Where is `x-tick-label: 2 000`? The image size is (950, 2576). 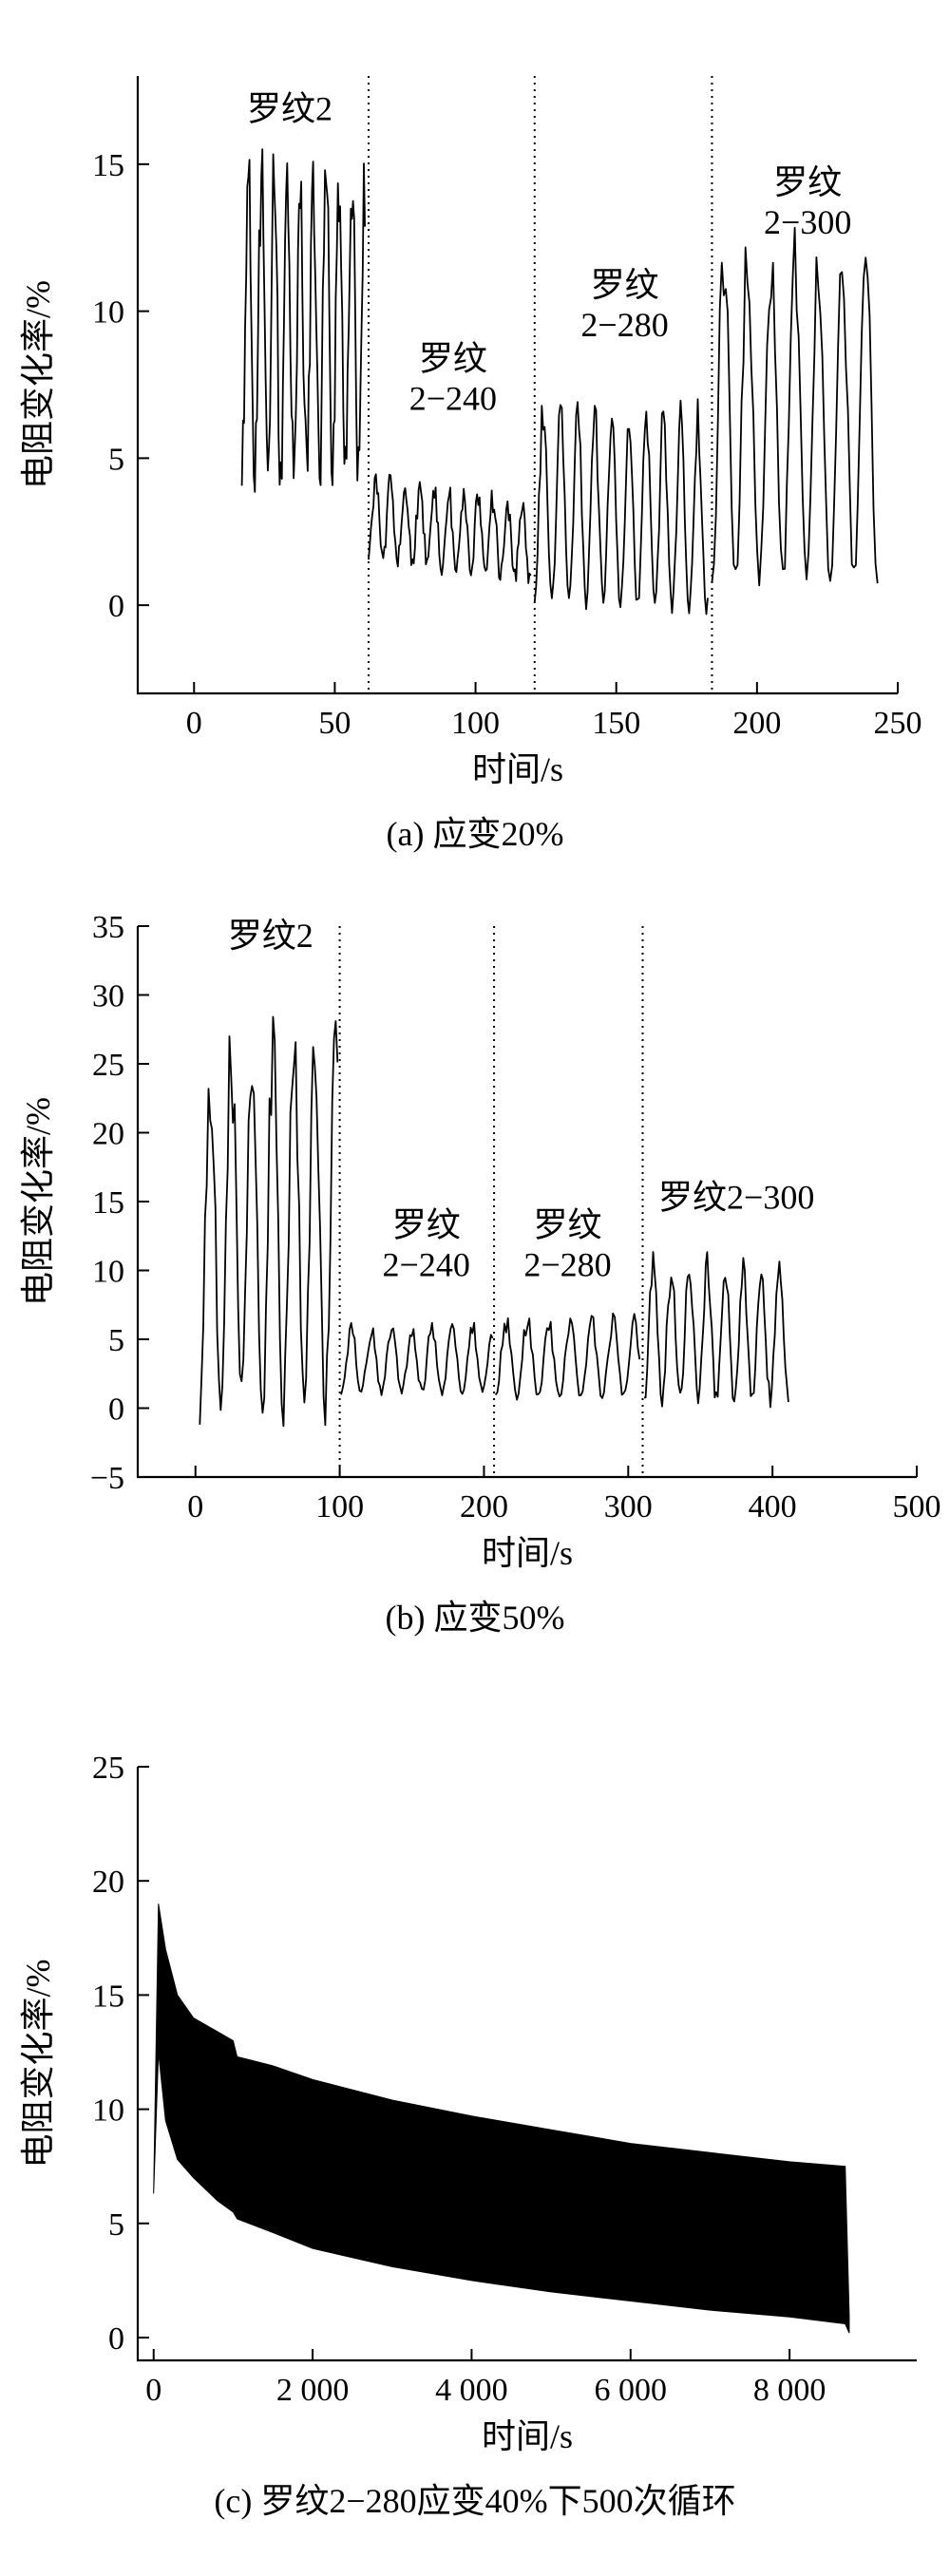
x-tick-label: 2 000 is located at coordinates (313, 2390).